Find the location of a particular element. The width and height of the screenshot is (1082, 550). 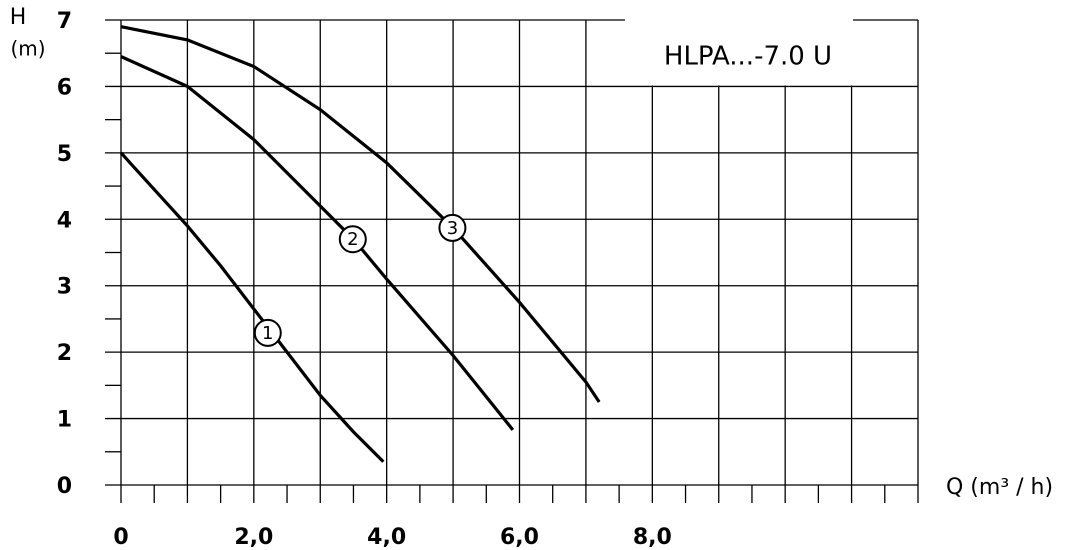

curve-label: 1 is located at coordinates (267, 332).